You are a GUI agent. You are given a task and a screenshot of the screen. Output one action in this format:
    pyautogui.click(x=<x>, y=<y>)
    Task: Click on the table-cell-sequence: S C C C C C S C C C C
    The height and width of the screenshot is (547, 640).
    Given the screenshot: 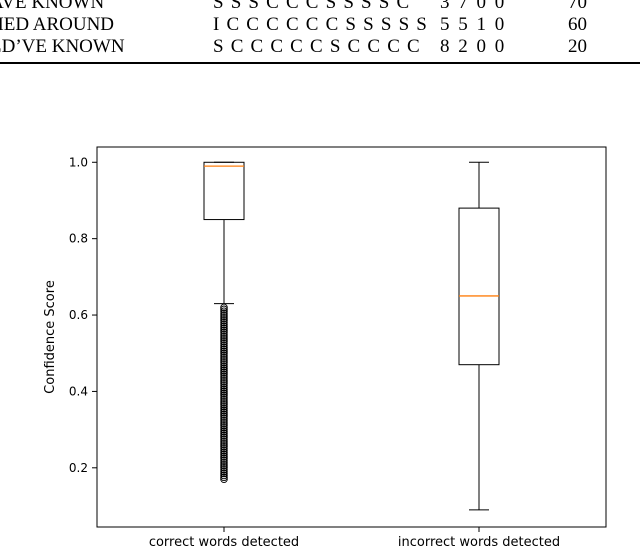 What is the action you would take?
    pyautogui.click(x=317, y=46)
    